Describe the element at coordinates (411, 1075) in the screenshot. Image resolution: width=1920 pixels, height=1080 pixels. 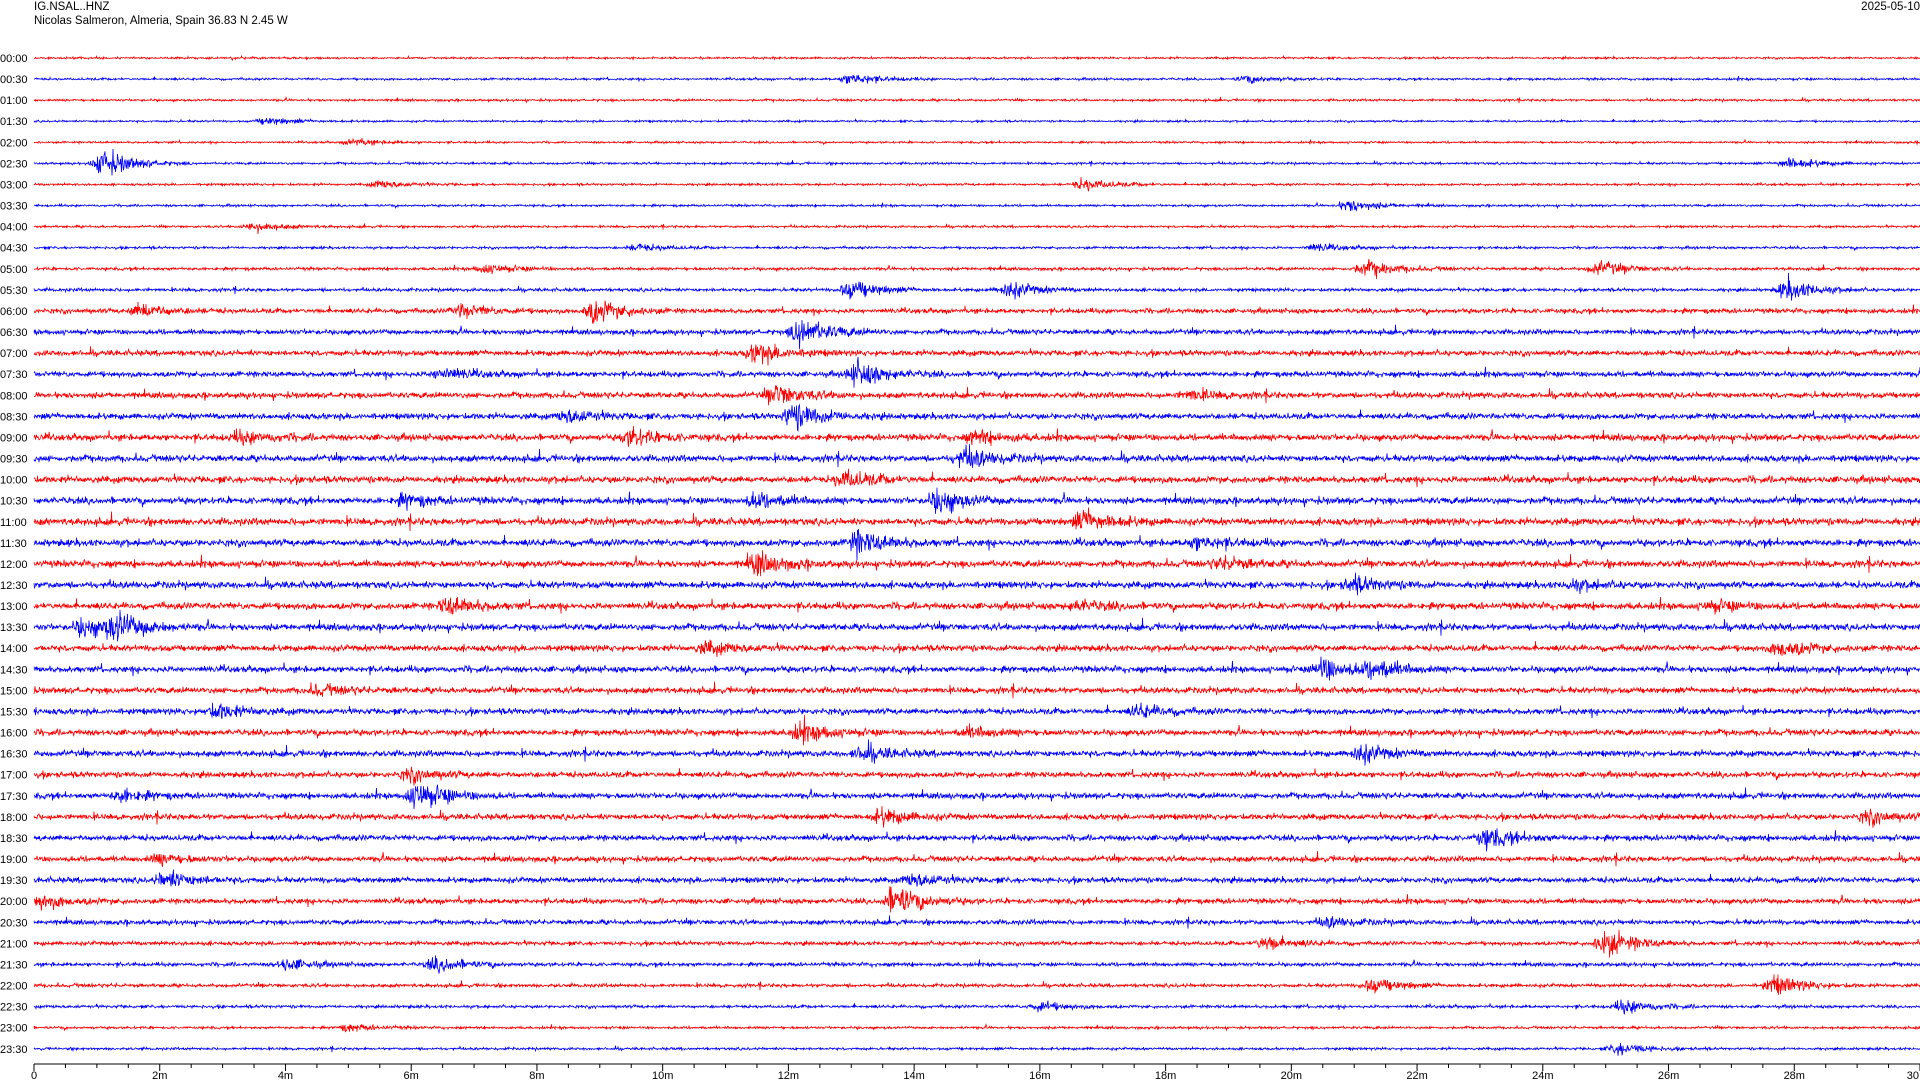
I see `x-tick-label: 6m` at that location.